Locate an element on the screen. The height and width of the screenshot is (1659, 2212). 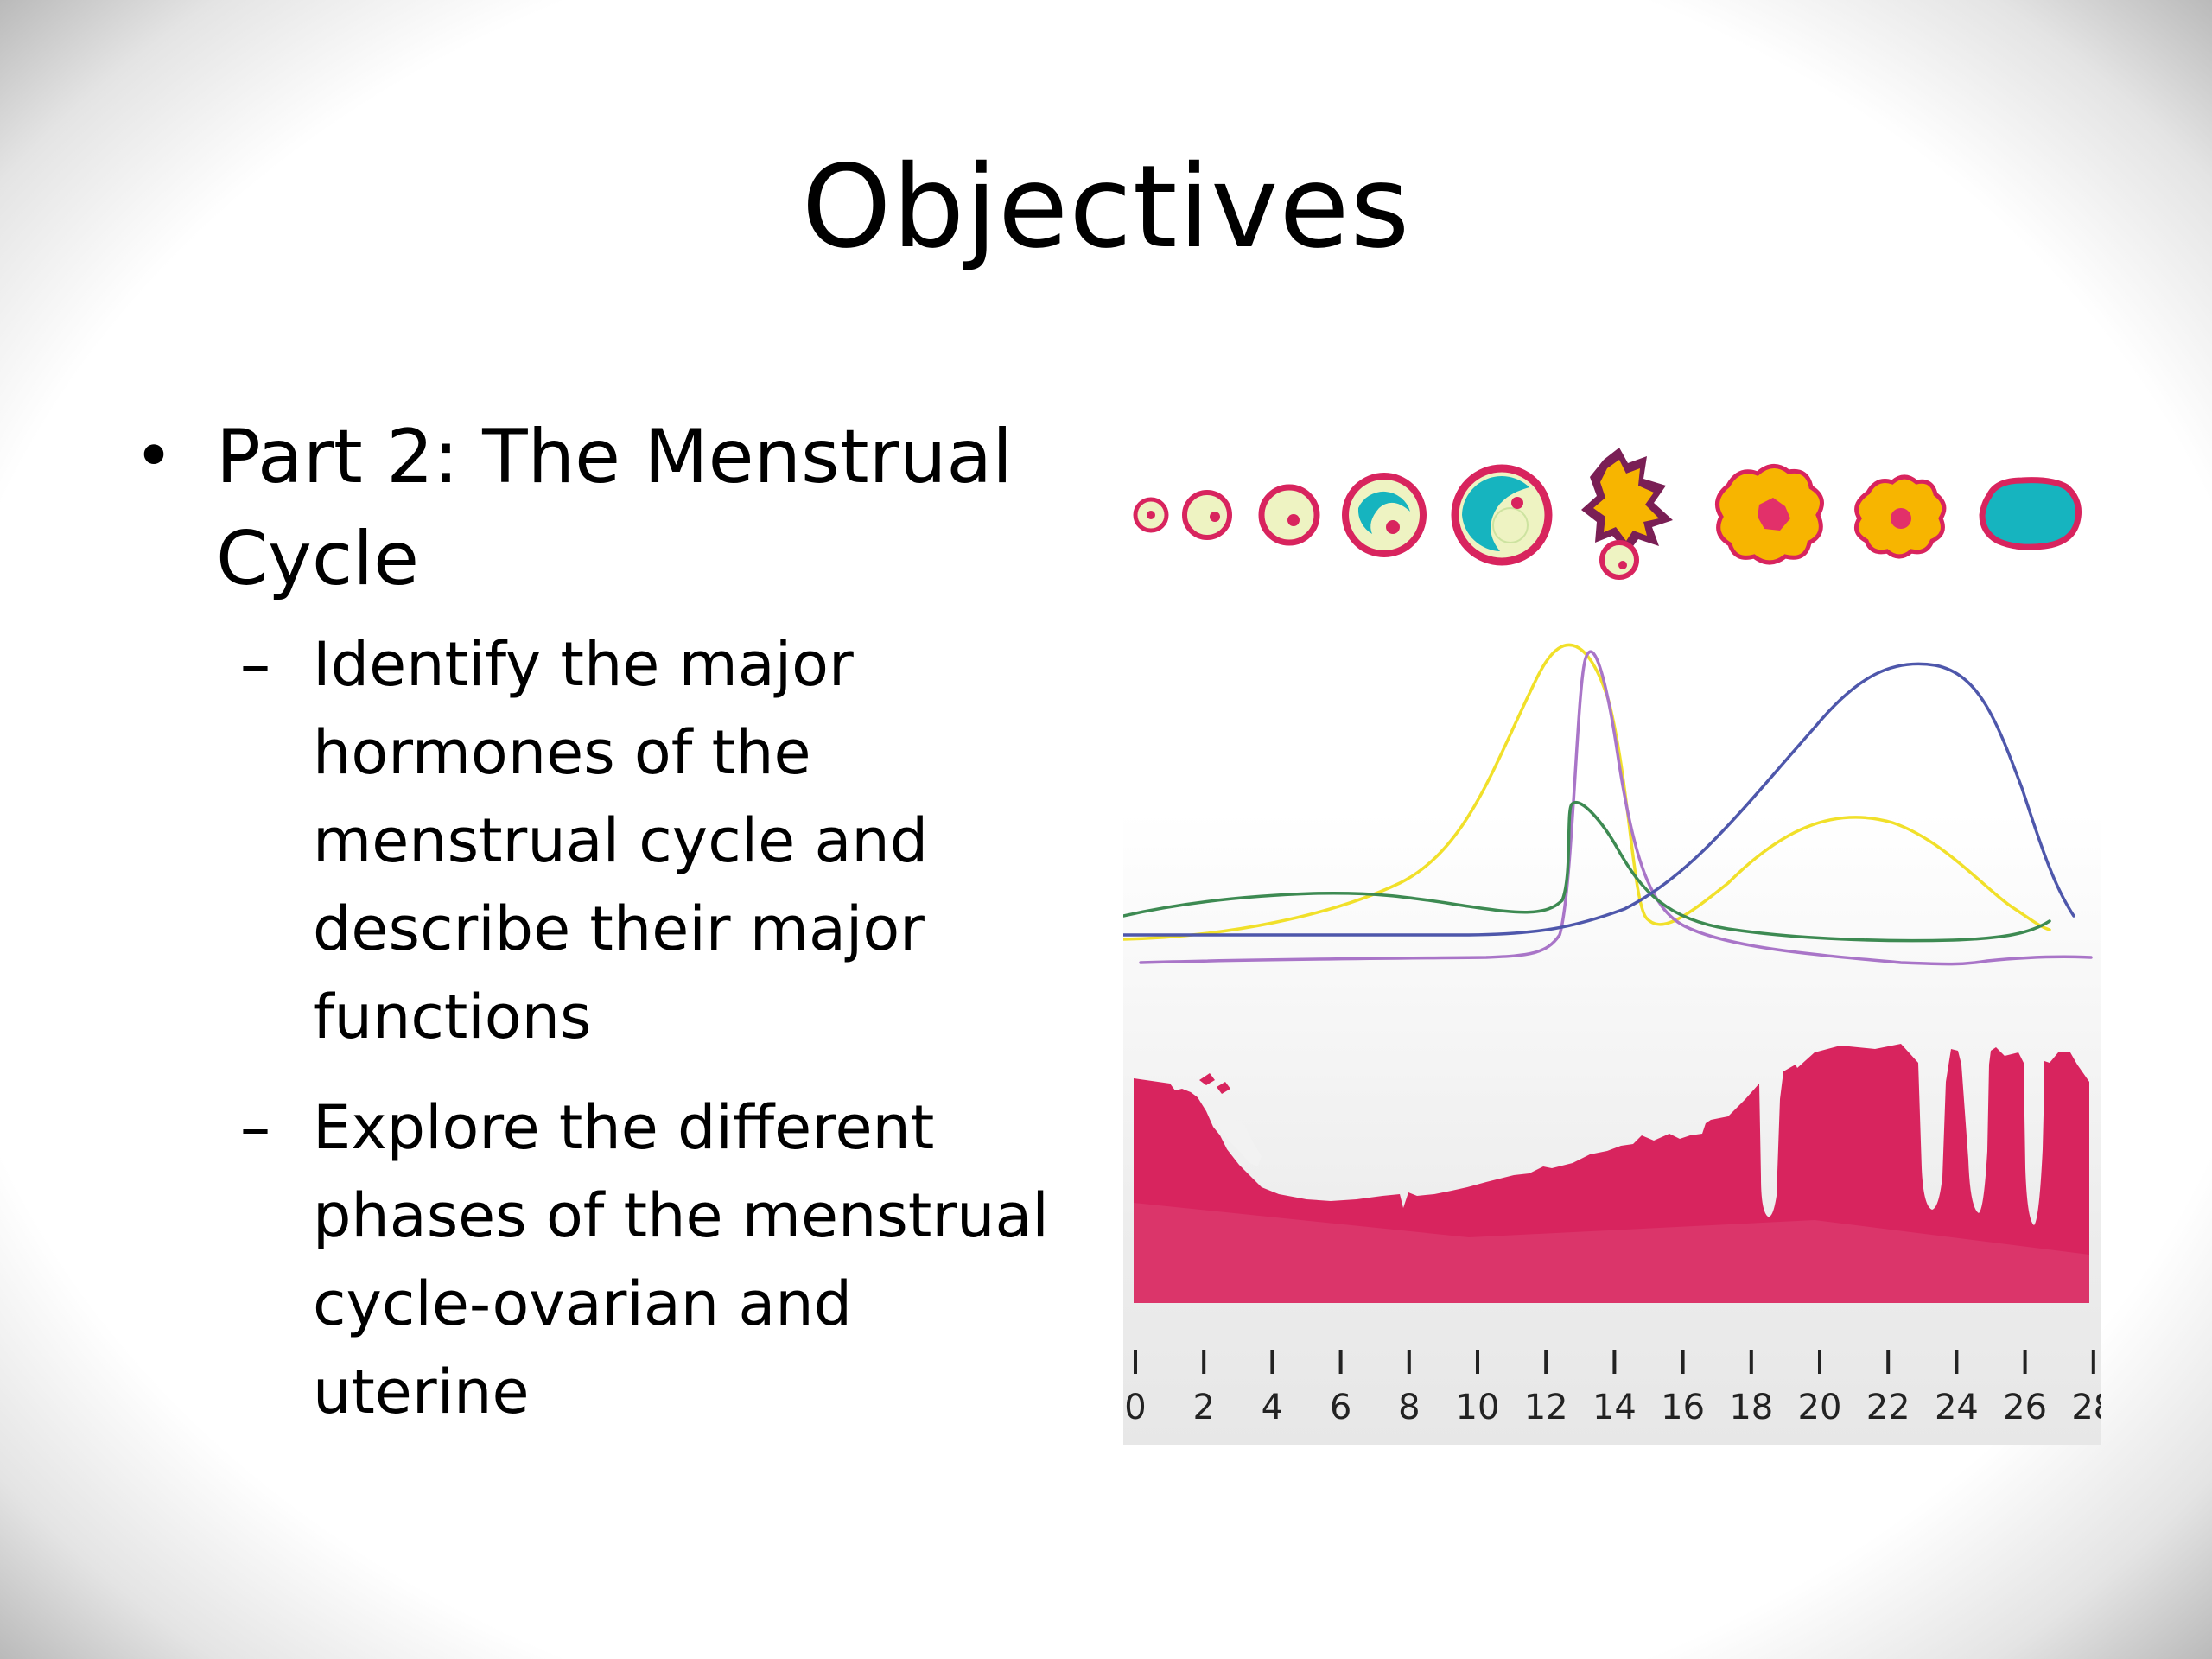
axis-tick-label: 4 is located at coordinates (1272, 1407).